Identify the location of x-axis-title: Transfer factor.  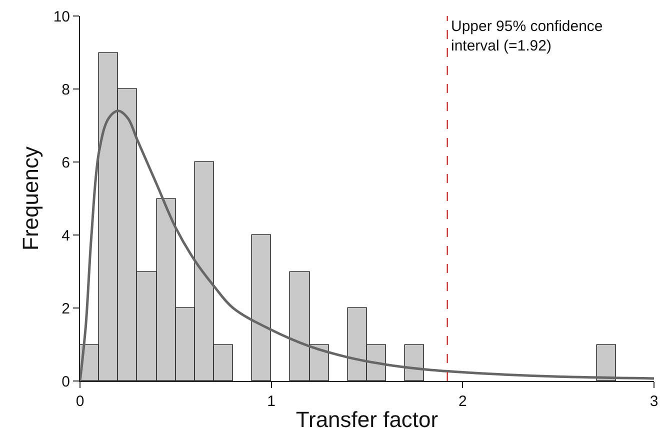
(367, 419).